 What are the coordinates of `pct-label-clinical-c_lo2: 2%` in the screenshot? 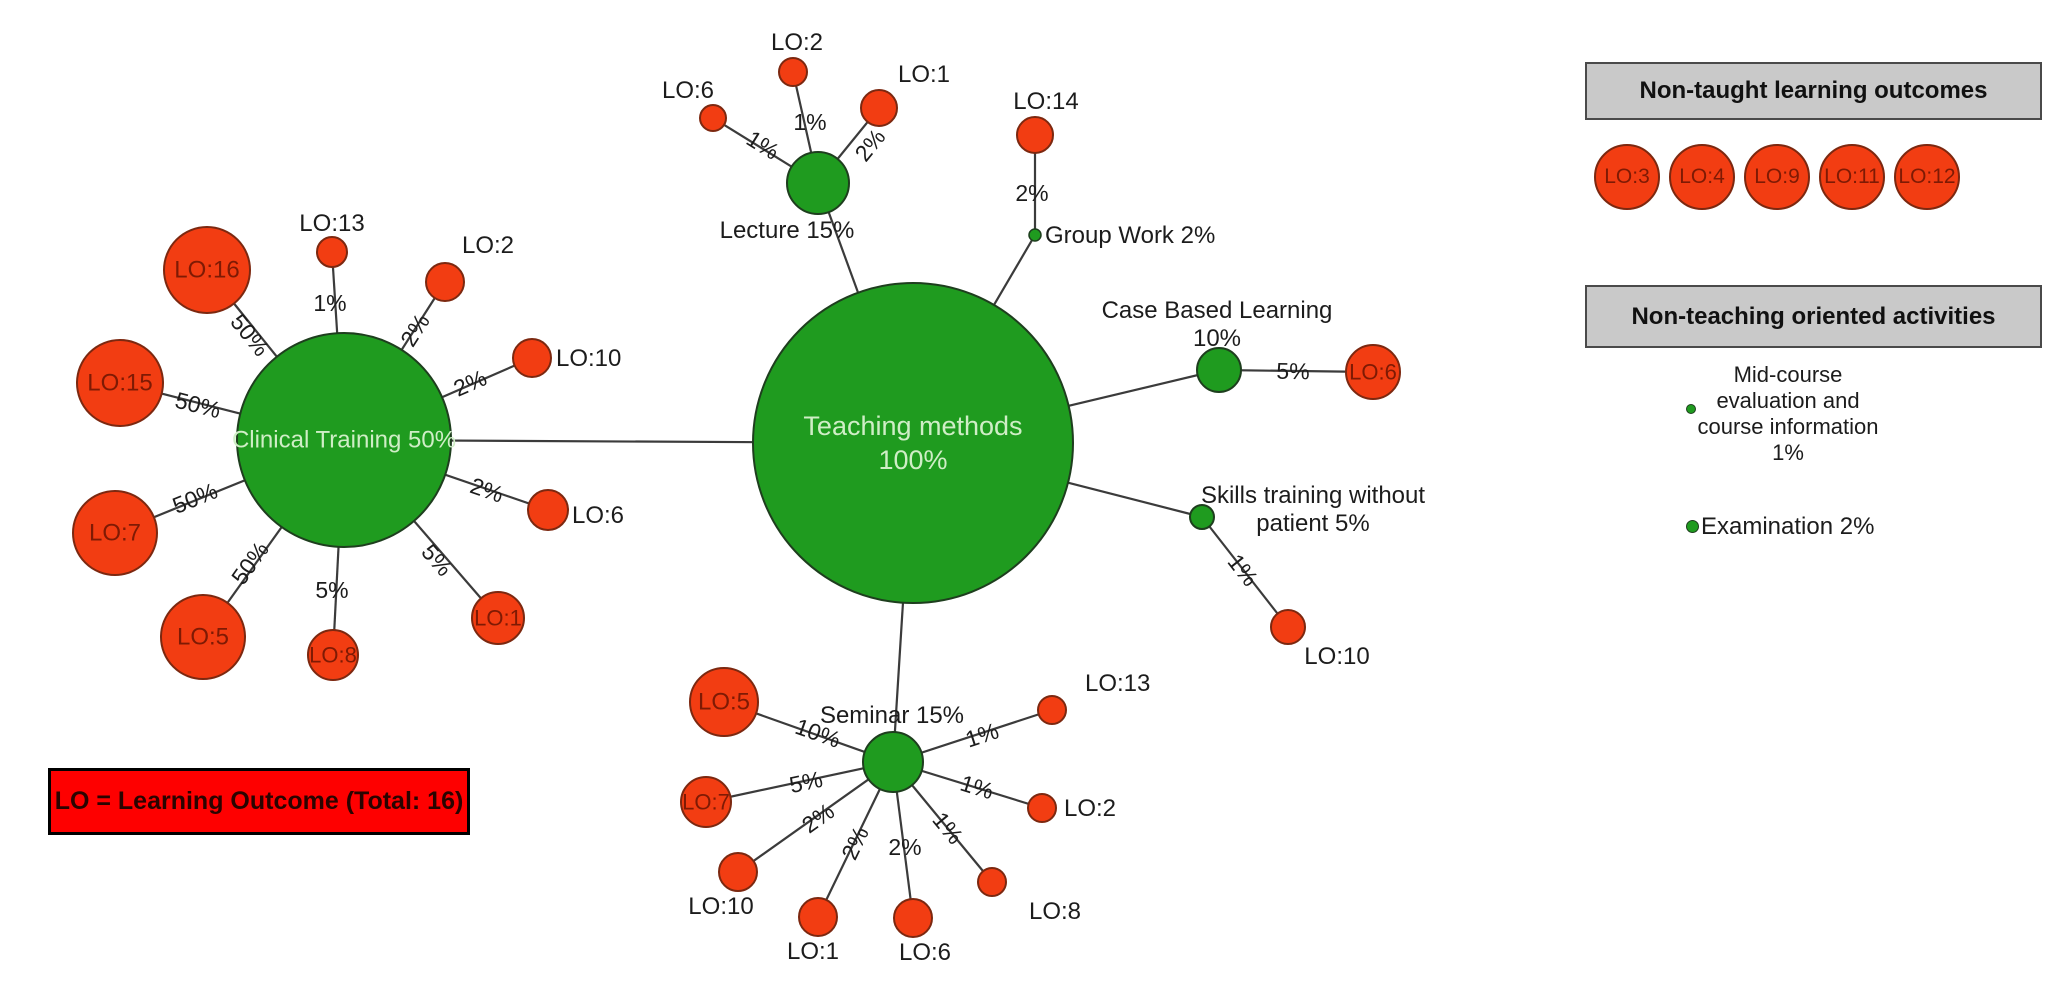 It's located at (415, 330).